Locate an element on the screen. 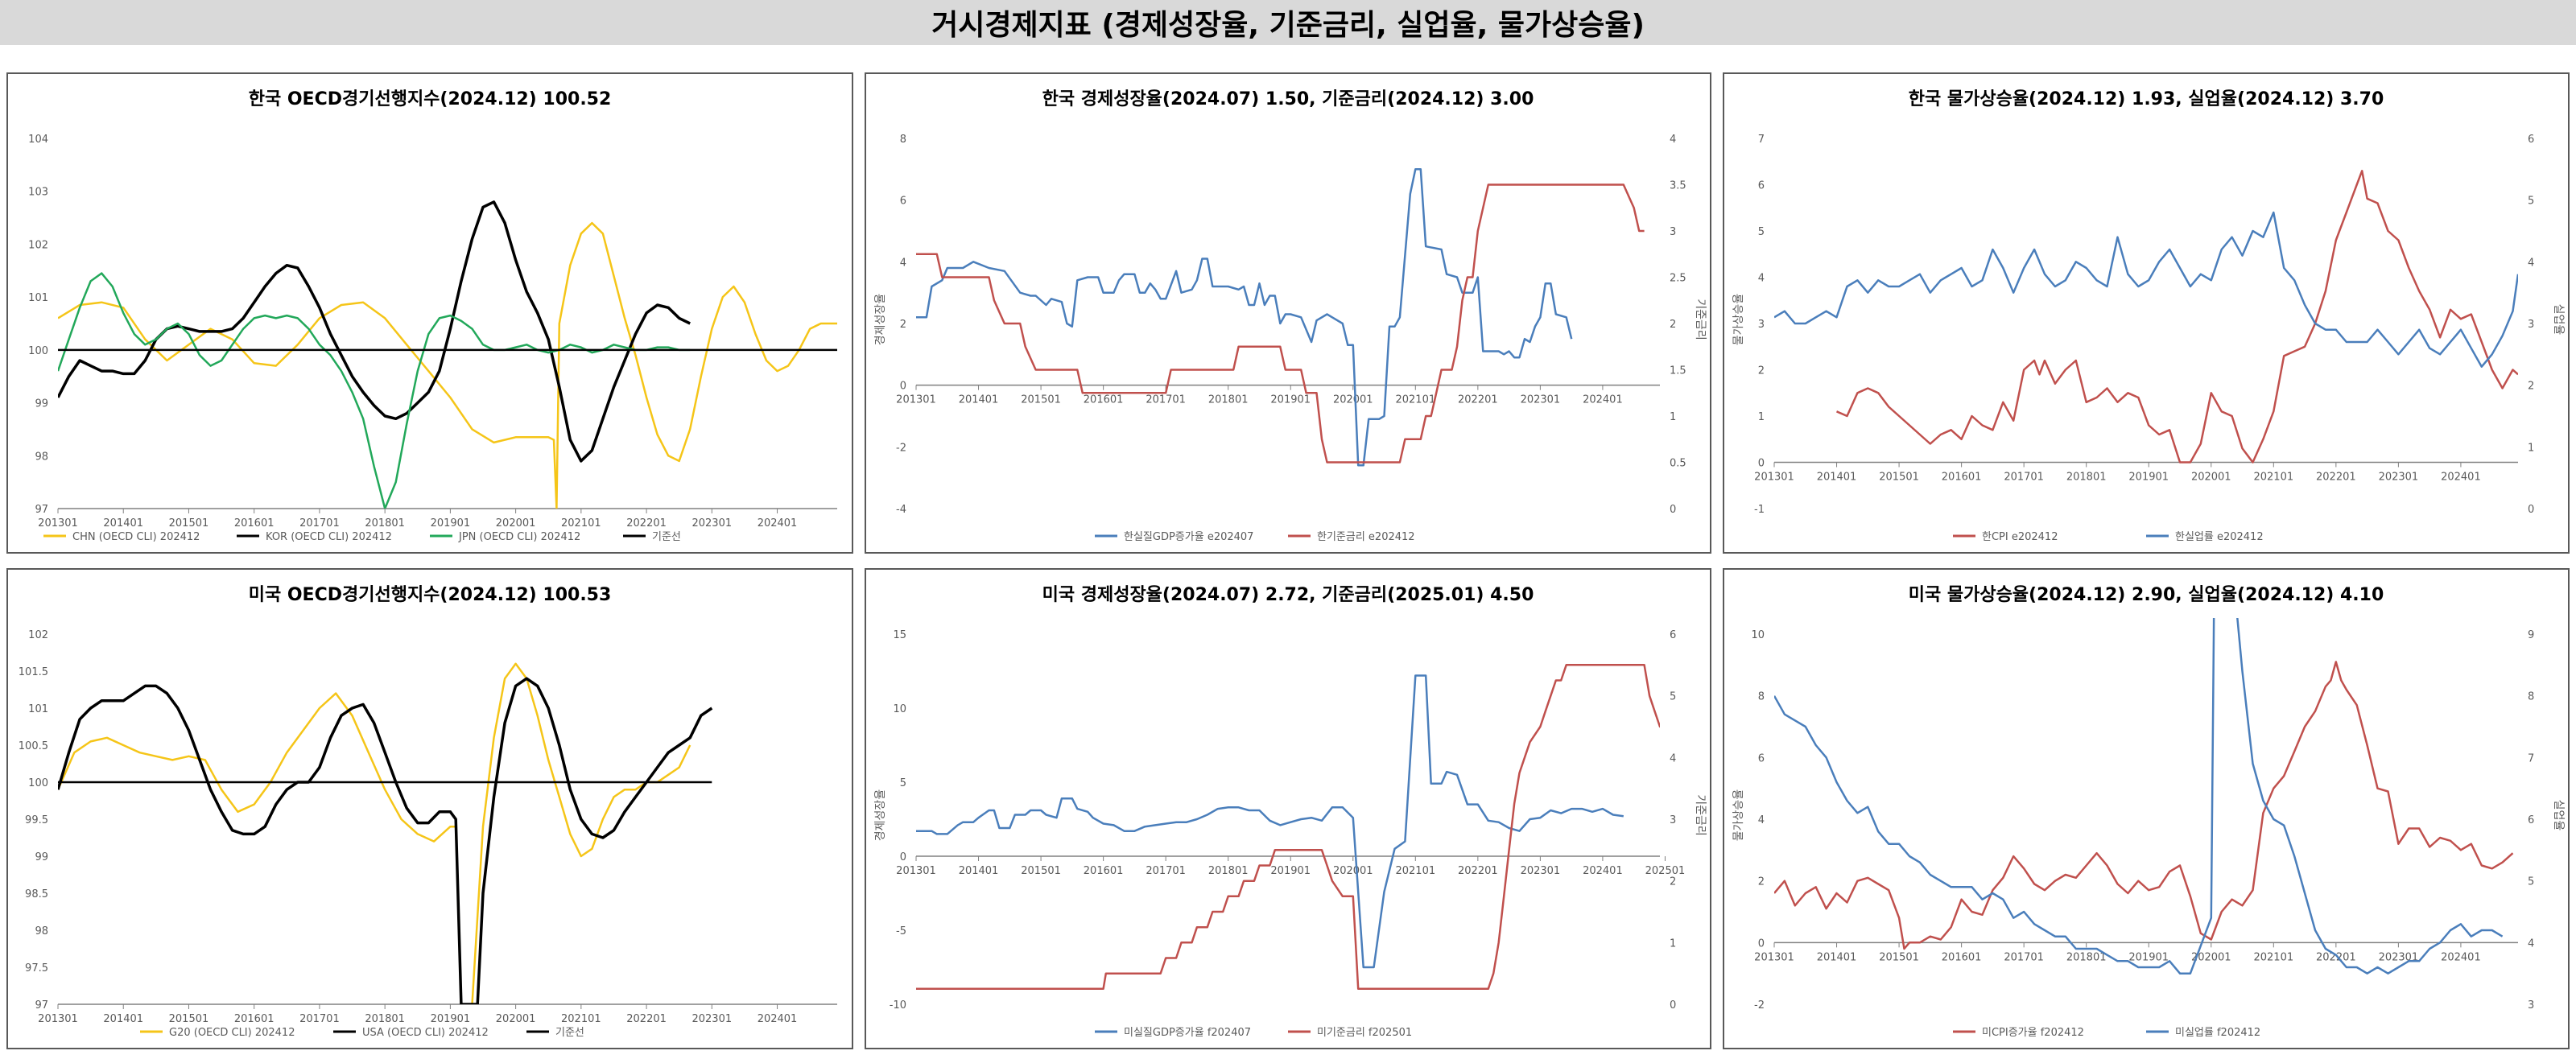 The width and height of the screenshot is (2576, 1059). y2-tick-label: 0 is located at coordinates (1673, 1005).